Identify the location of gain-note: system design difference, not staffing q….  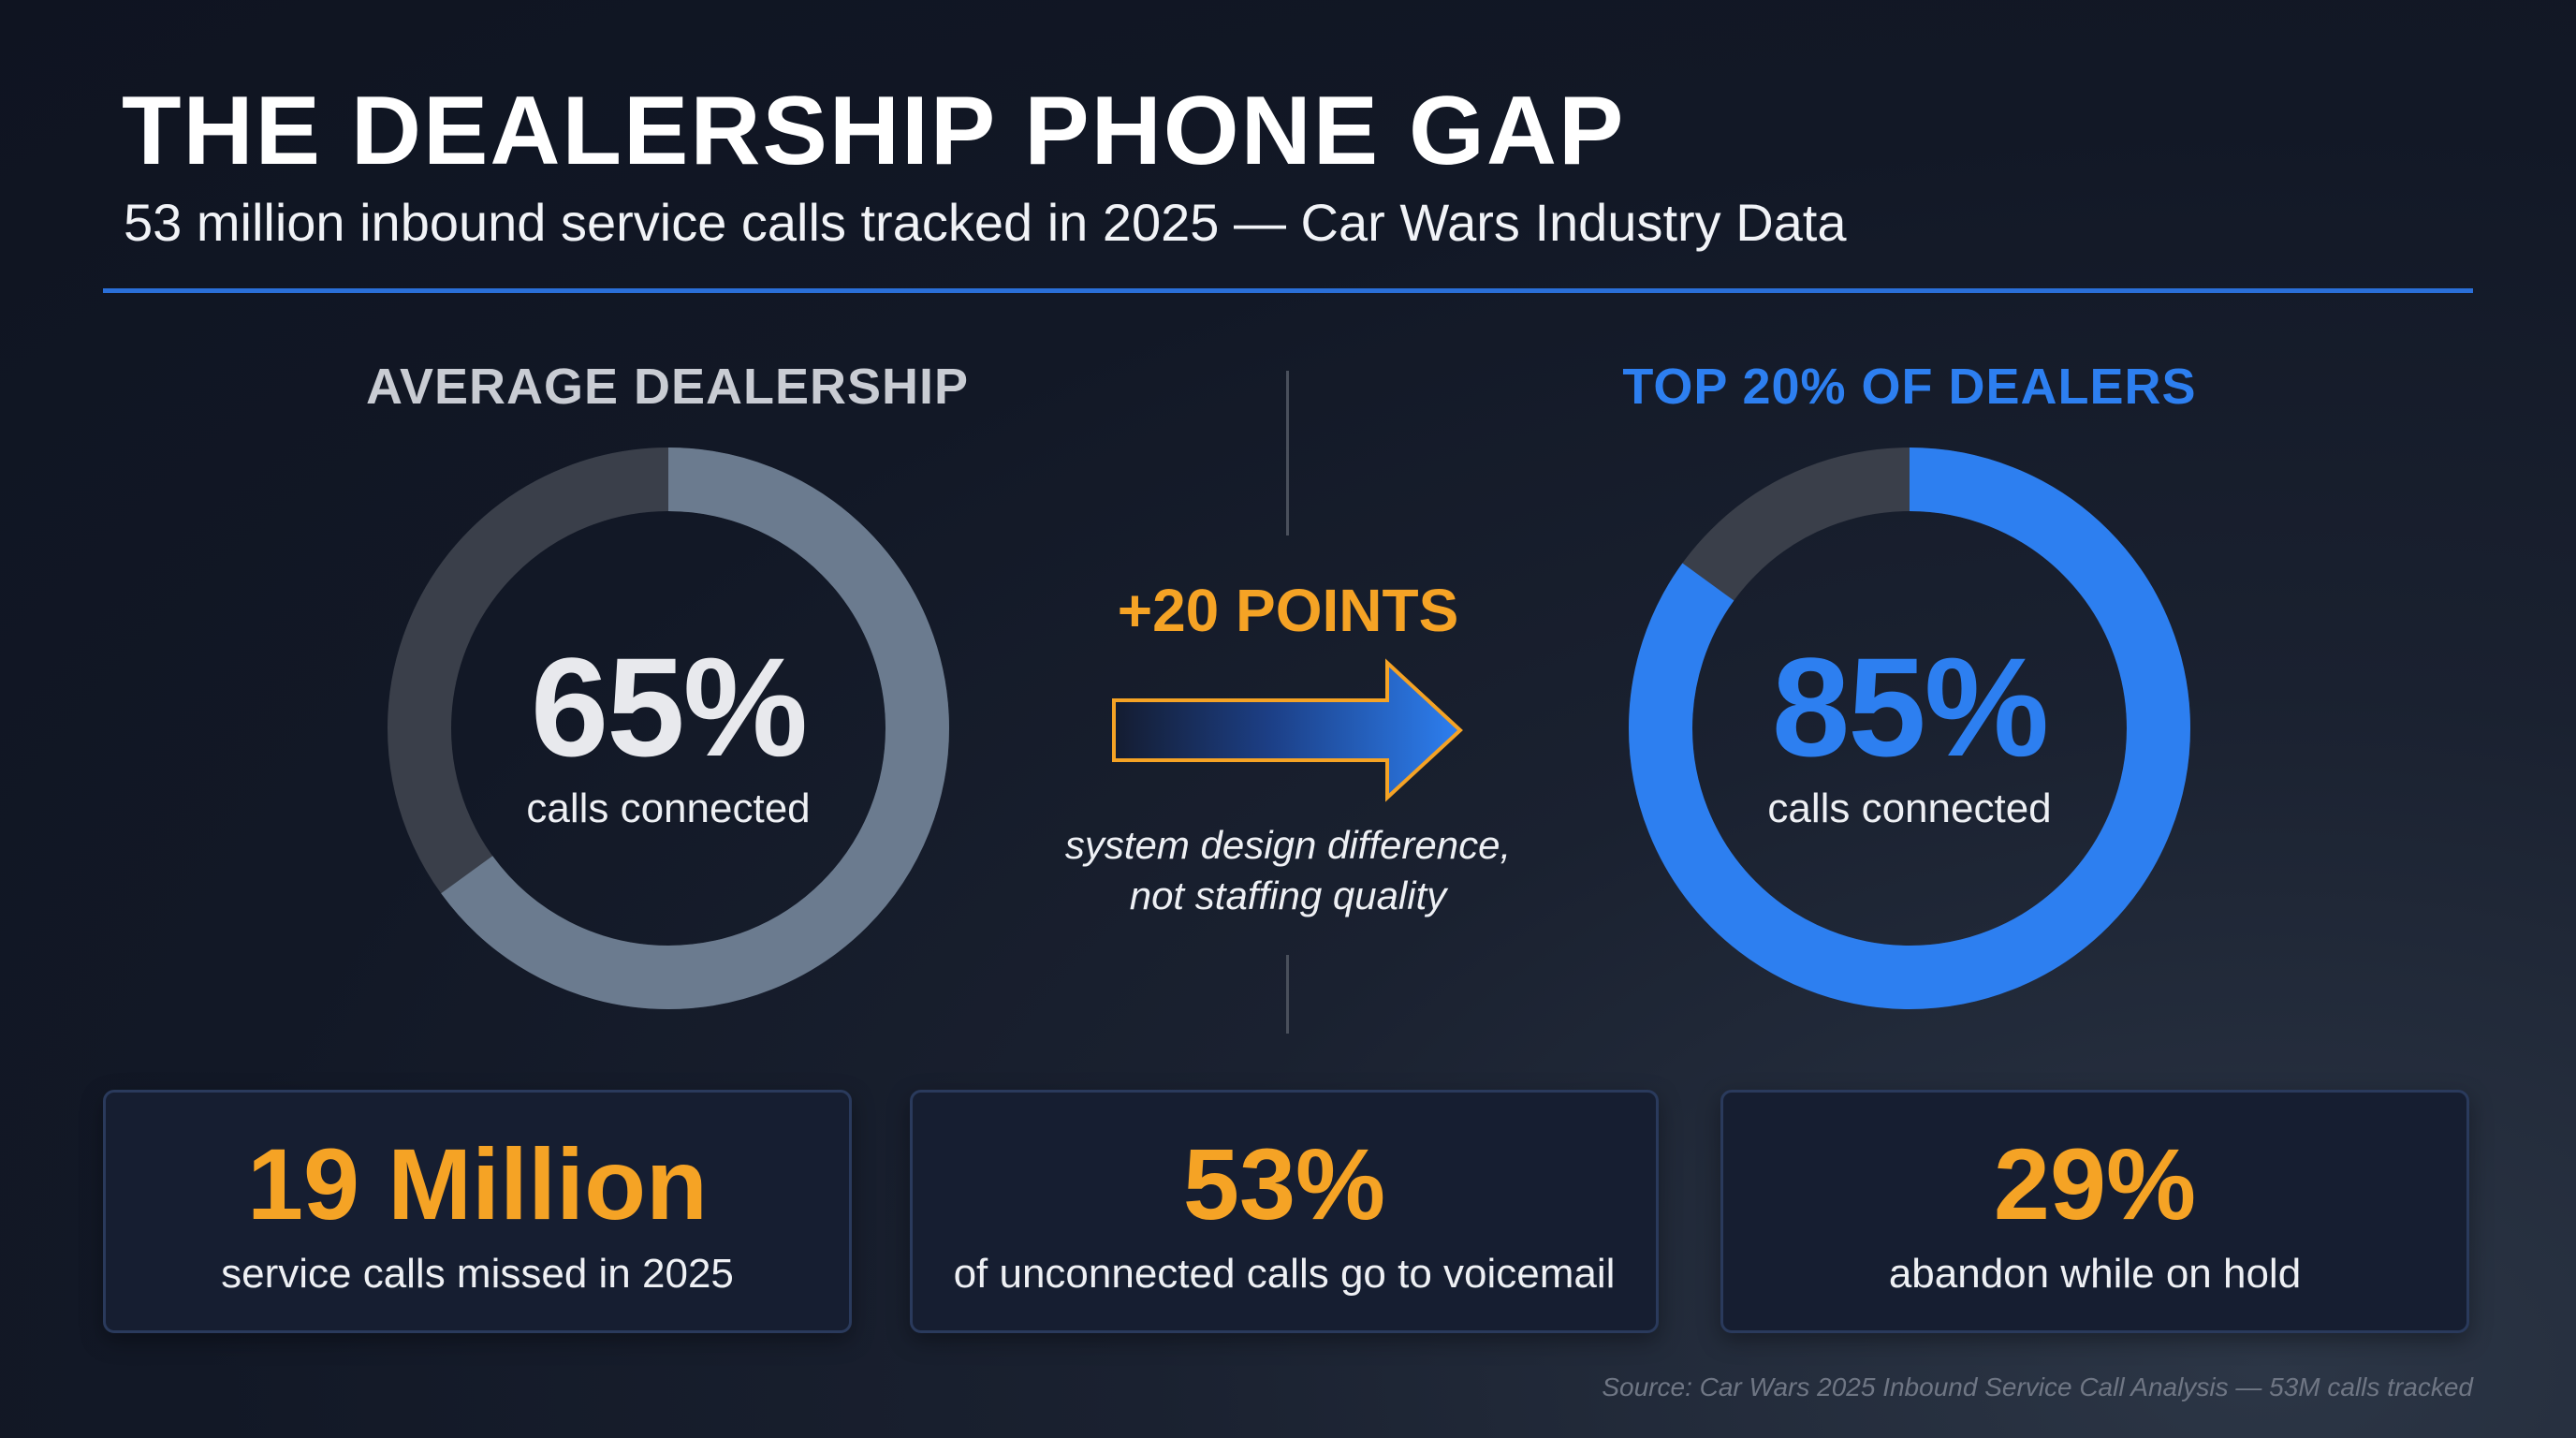
(1288, 870).